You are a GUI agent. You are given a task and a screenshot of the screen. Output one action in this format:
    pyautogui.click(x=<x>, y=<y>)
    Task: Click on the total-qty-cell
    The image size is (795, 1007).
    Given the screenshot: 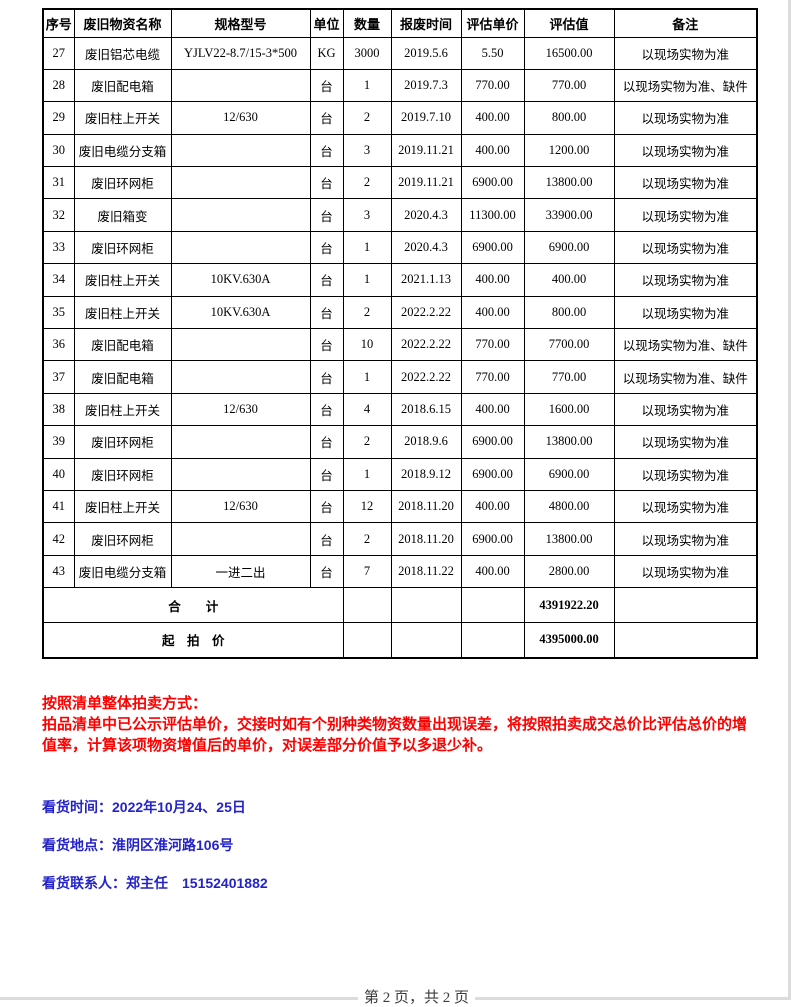 What is the action you would take?
    pyautogui.click(x=367, y=605)
    